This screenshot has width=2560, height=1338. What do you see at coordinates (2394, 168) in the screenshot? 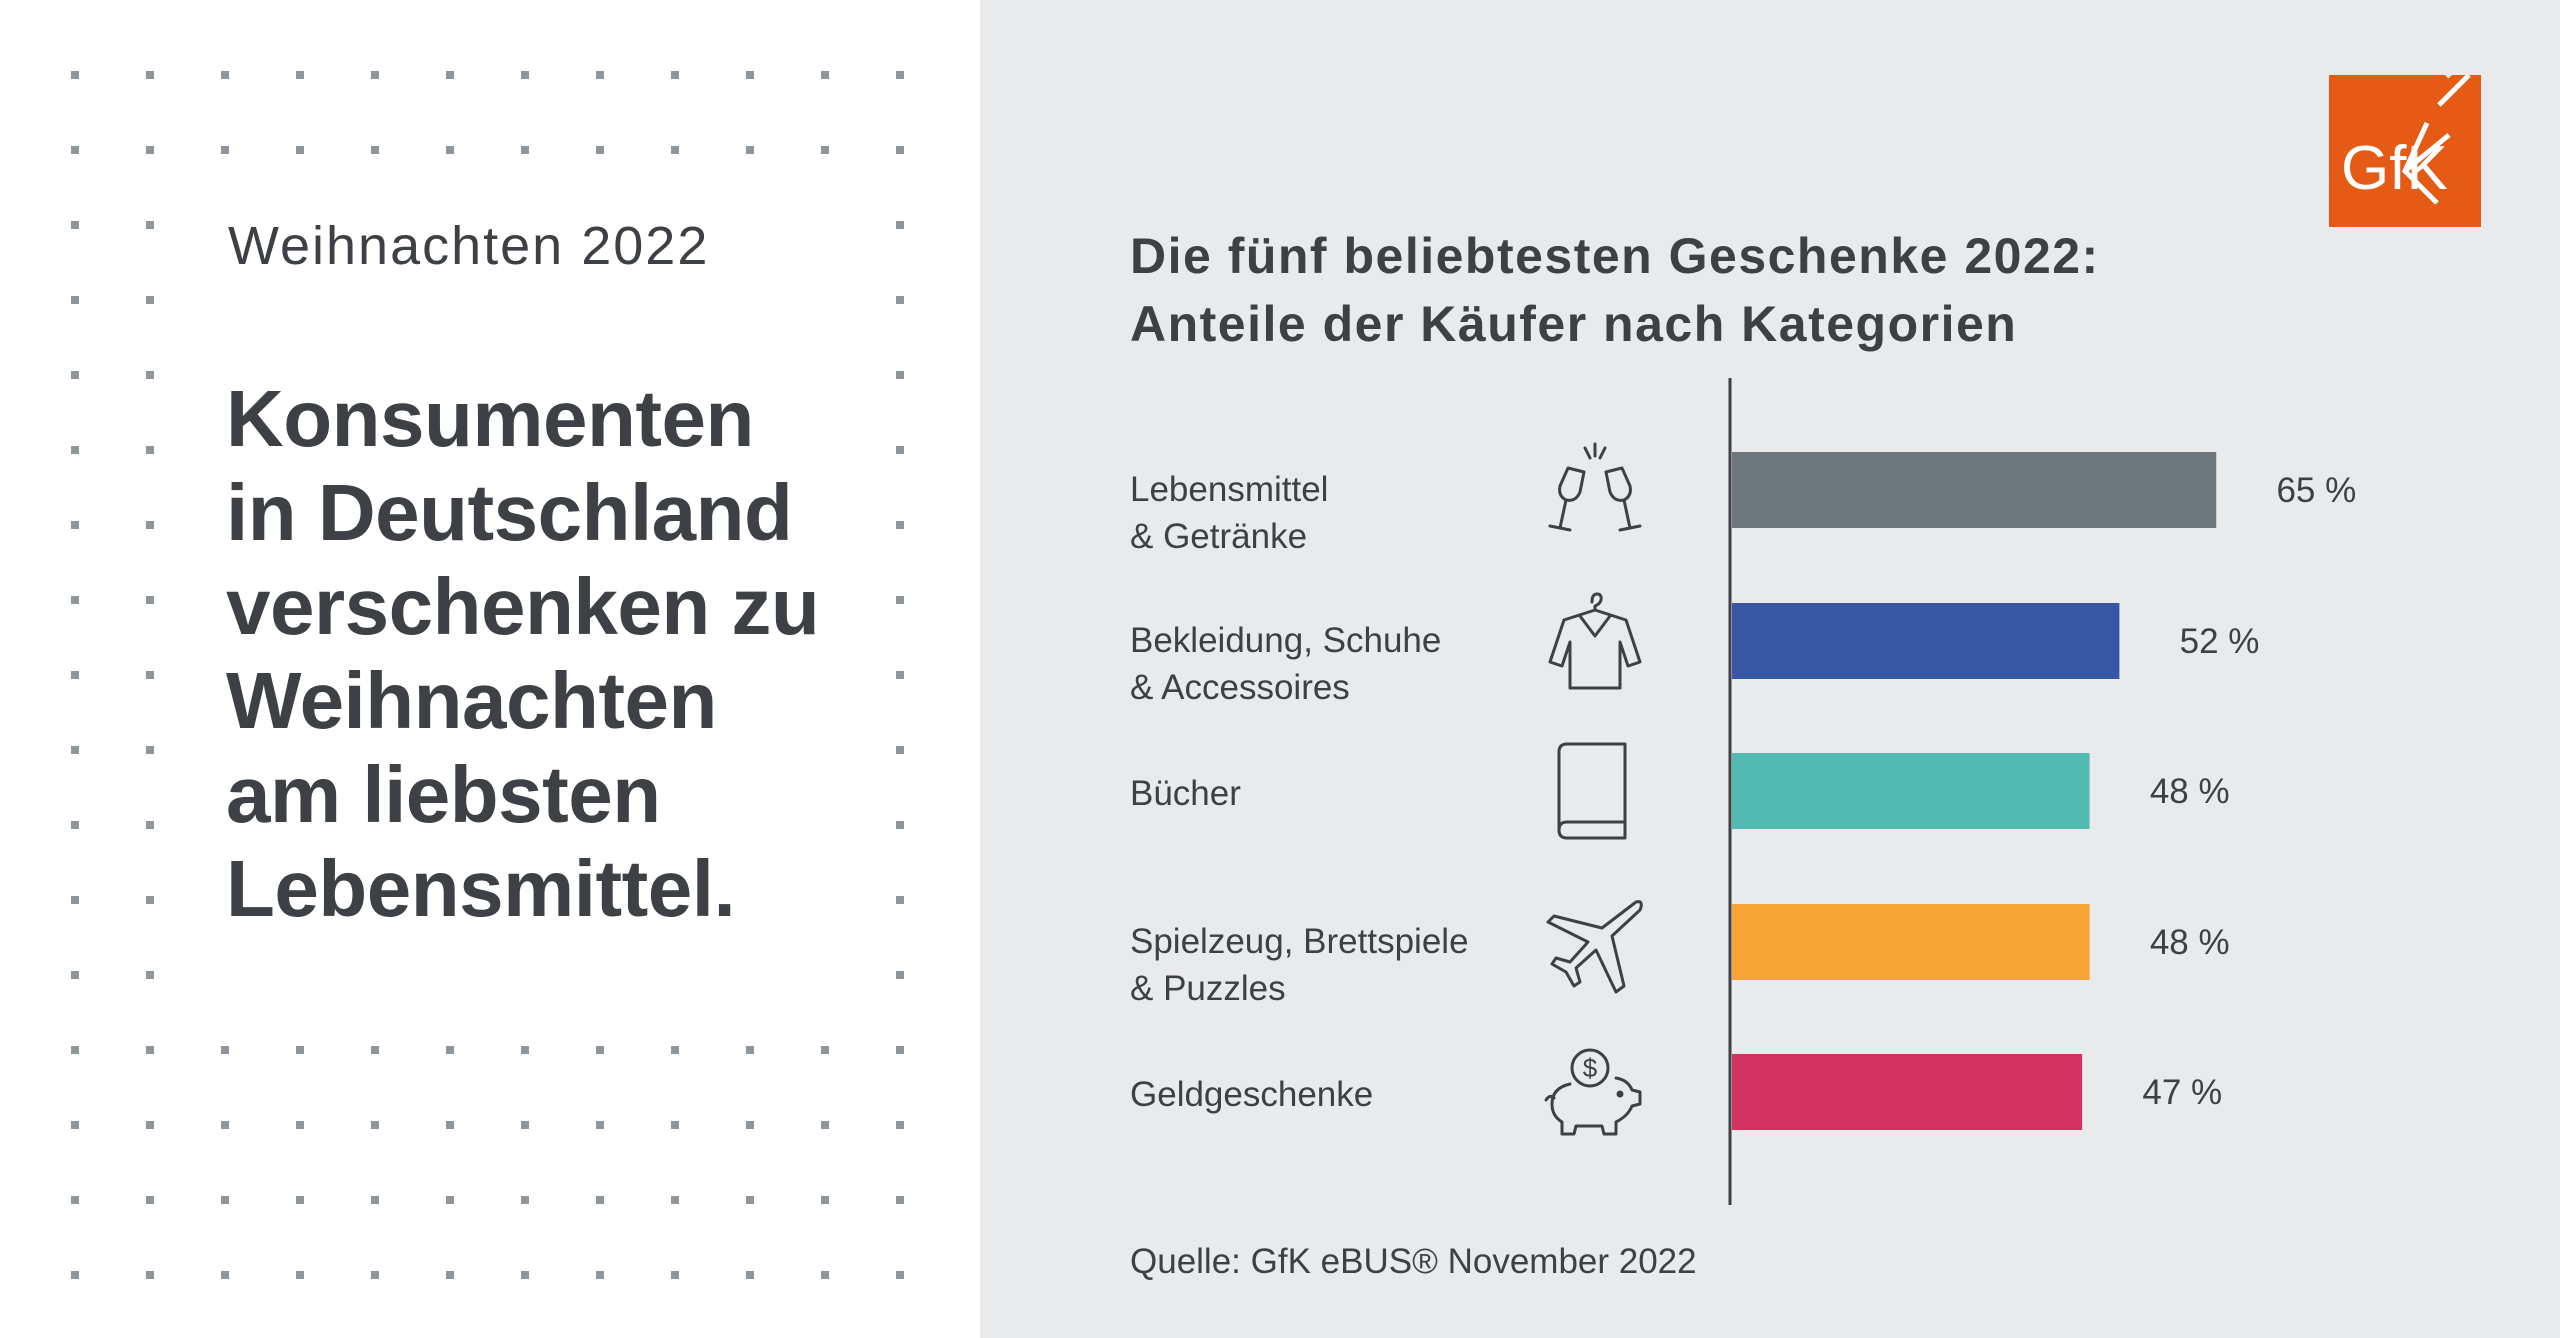
I see `gfk-logo-text: GfK` at bounding box center [2394, 168].